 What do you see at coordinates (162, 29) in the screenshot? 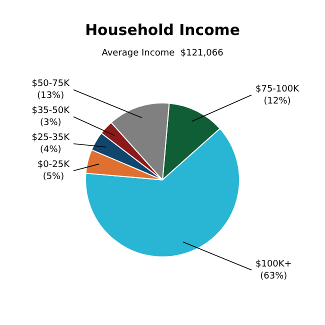
I see `chart-title: Household Income` at bounding box center [162, 29].